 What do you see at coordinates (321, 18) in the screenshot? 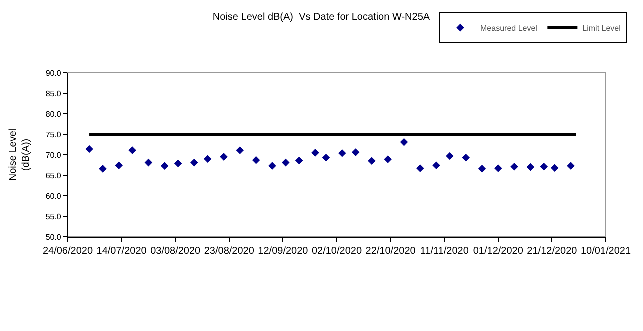
I see `chart-title: Noise Level dB(A) Vs Date for Location W-N25A` at bounding box center [321, 18].